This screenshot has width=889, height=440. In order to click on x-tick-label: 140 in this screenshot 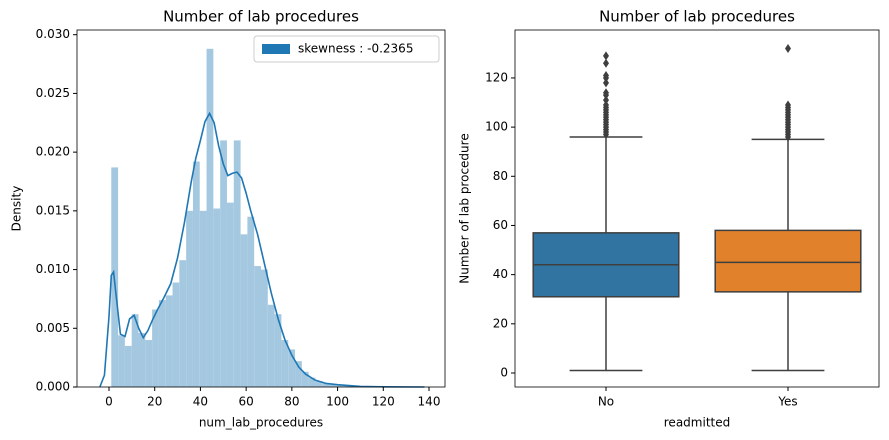, I will do `click(429, 402)`.